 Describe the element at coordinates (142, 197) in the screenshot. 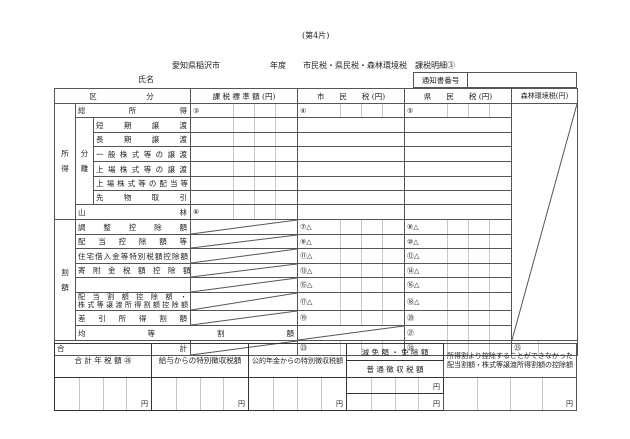

I see `row-label: 先 物 取 引` at that location.